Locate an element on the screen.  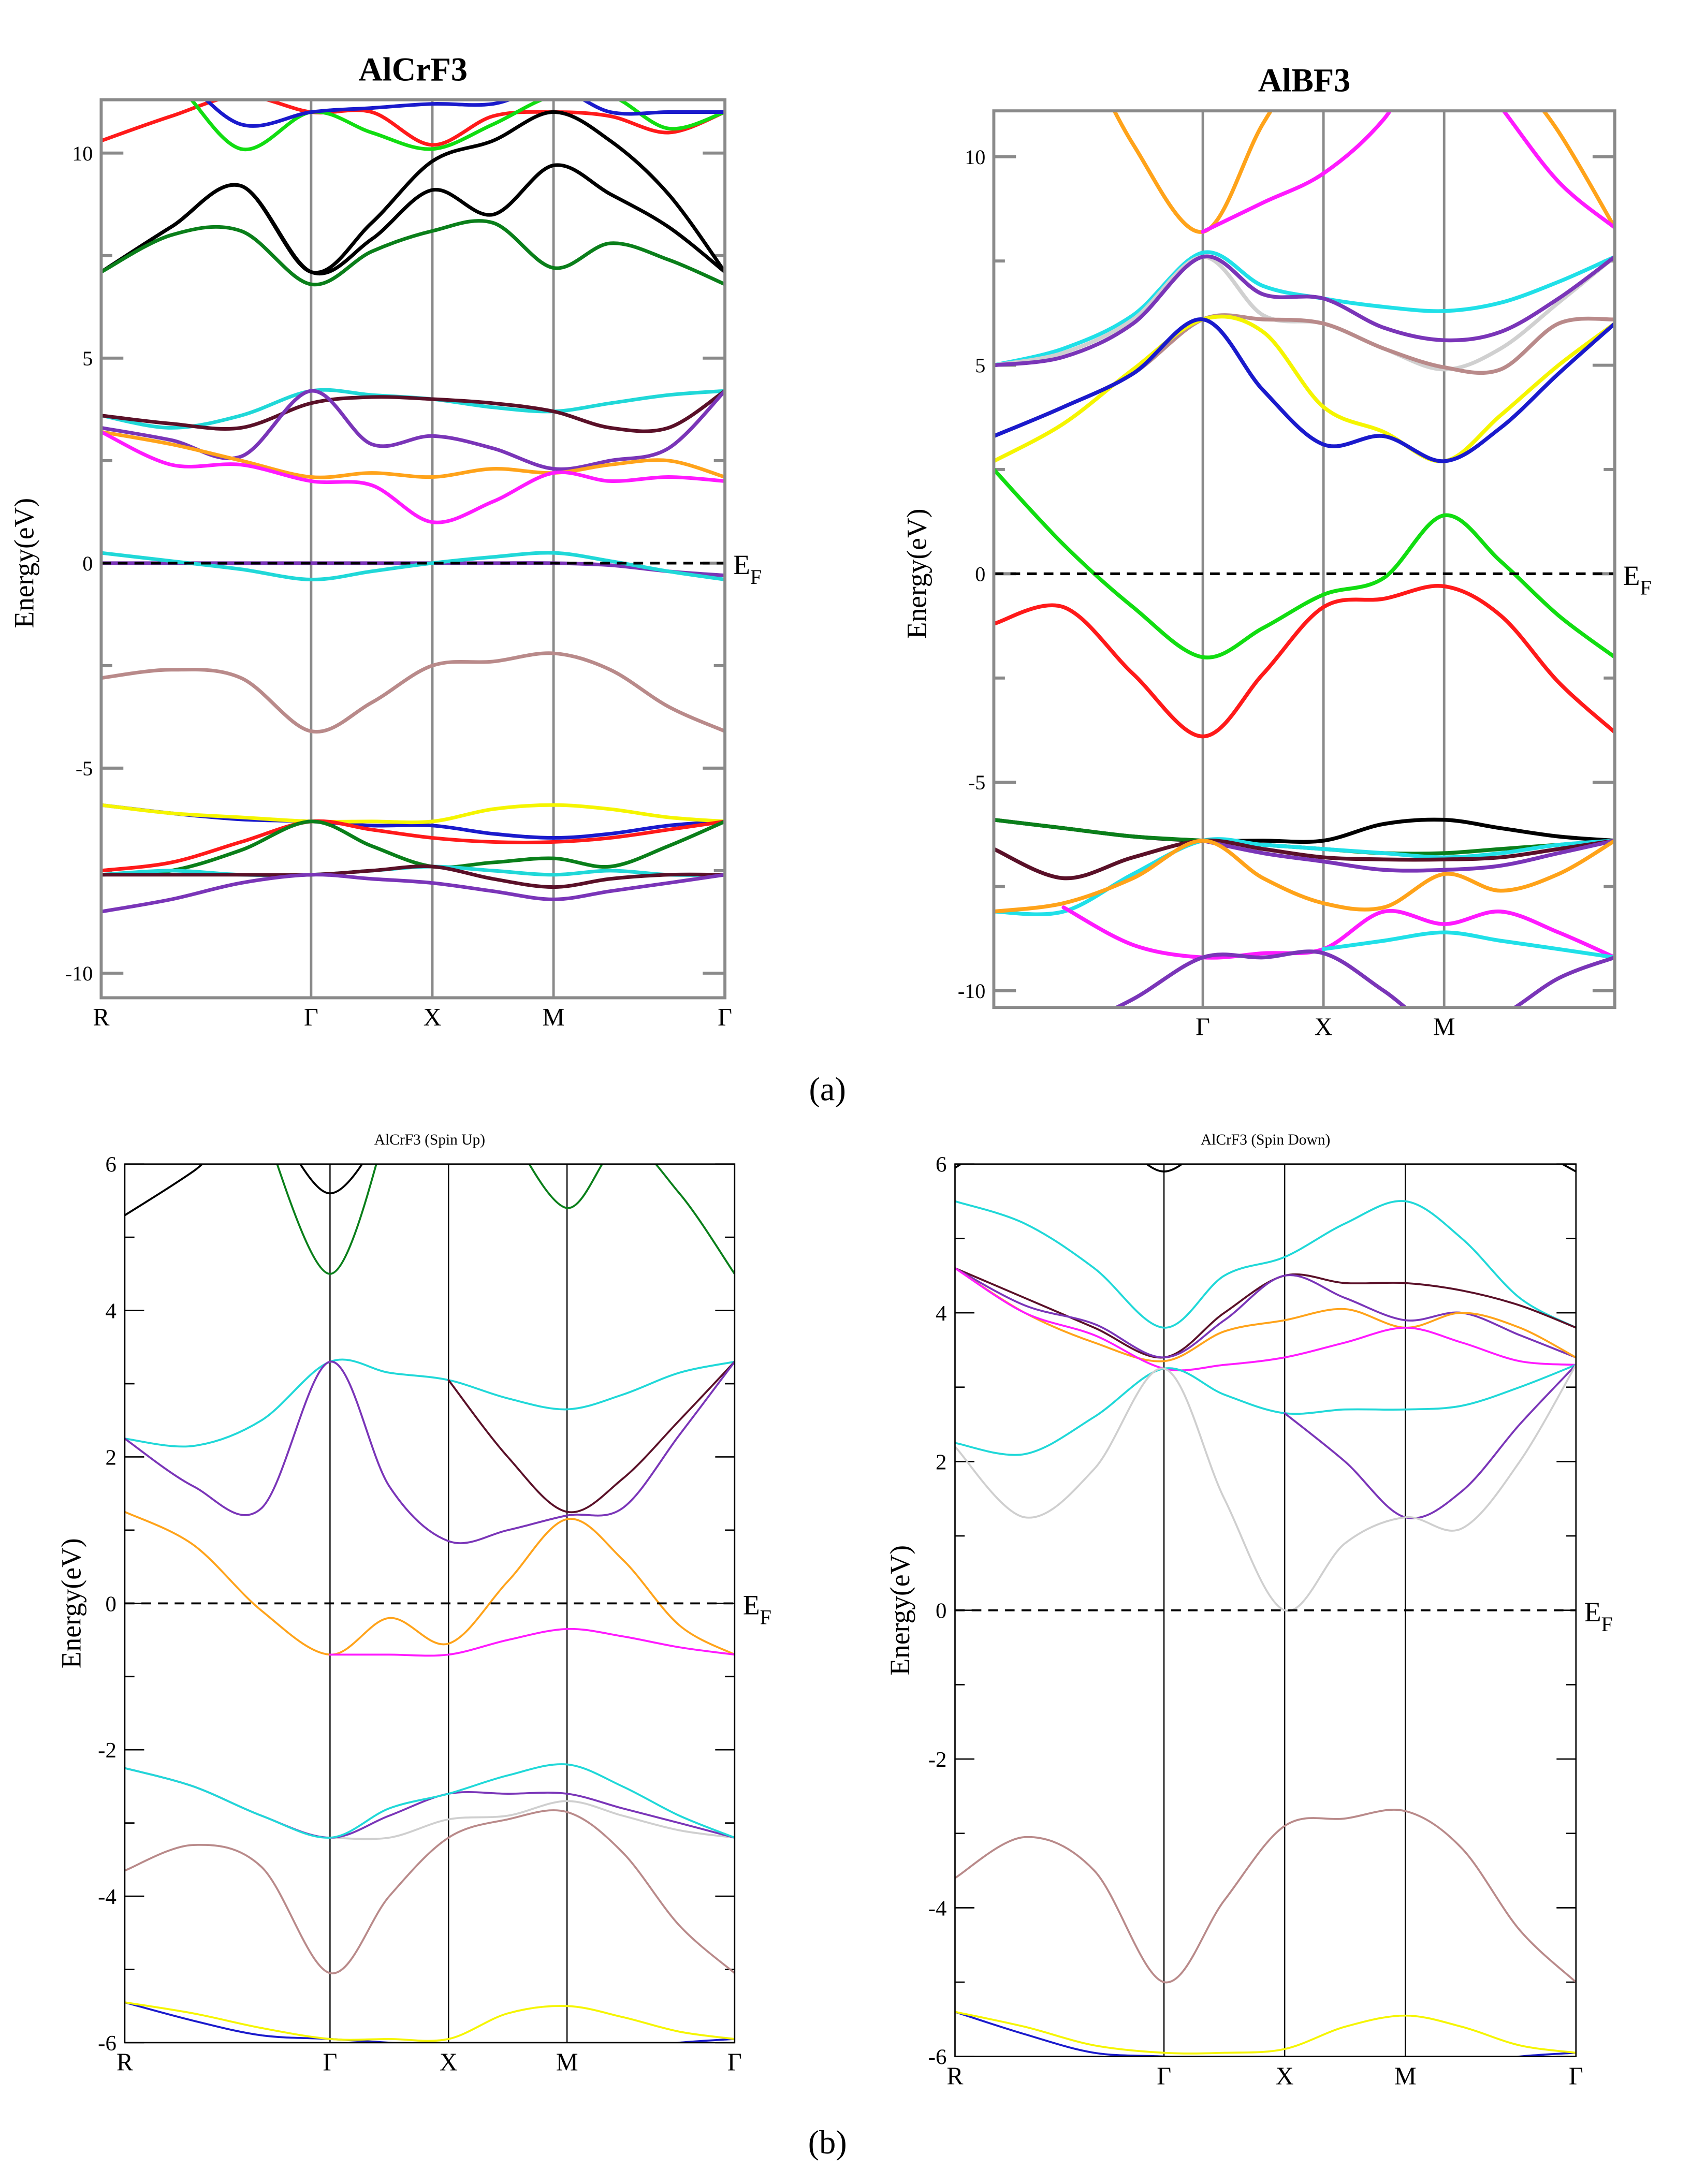
band-cyan is located at coordinates (1265, 1264).